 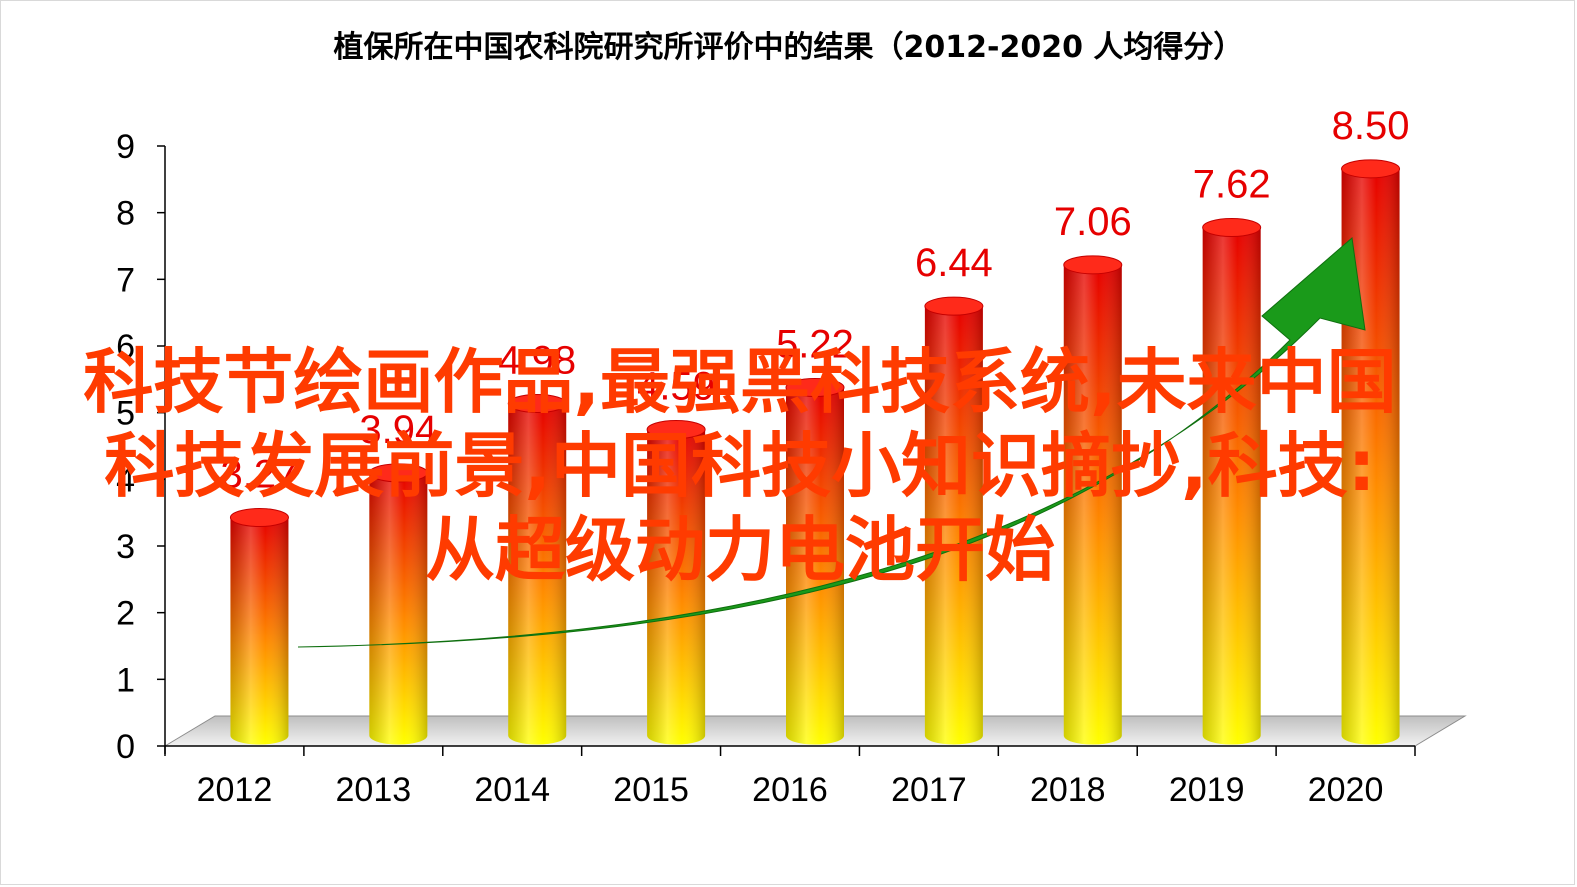 I want to click on data-label: 6.44, so click(x=954, y=263).